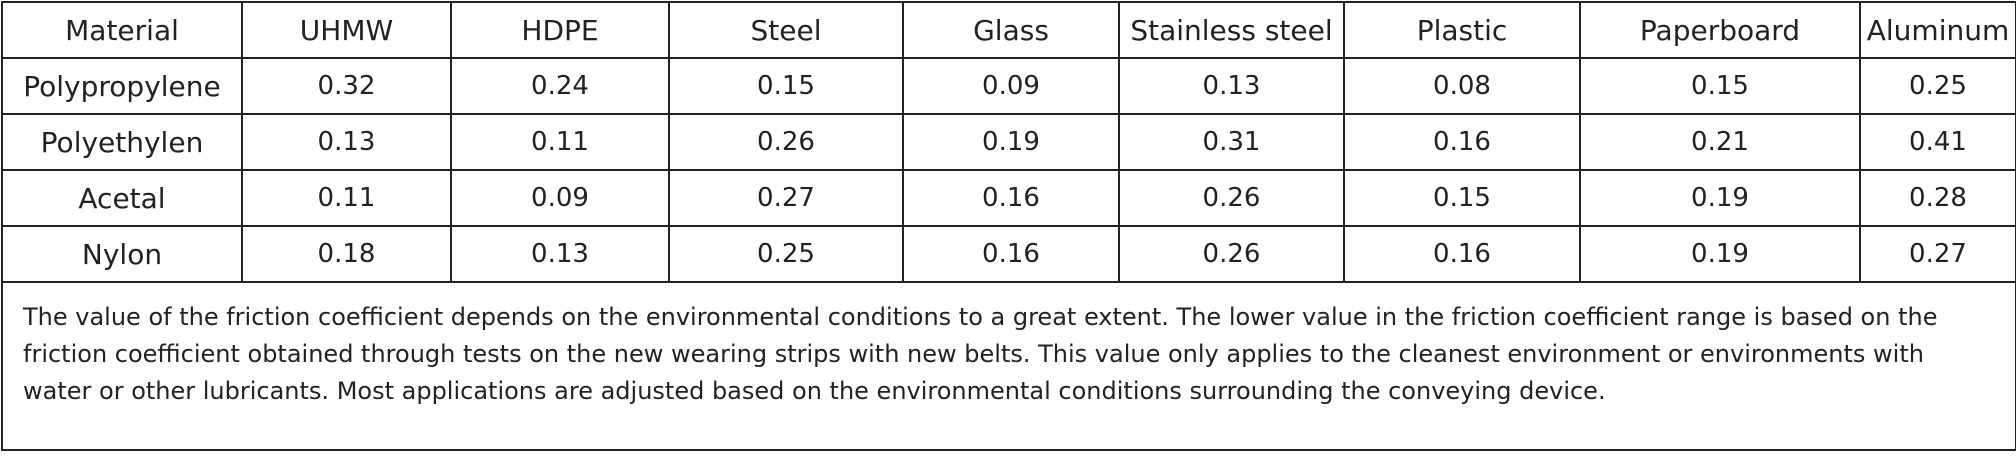  What do you see at coordinates (1011, 30) in the screenshot?
I see `header-cell: Glass` at bounding box center [1011, 30].